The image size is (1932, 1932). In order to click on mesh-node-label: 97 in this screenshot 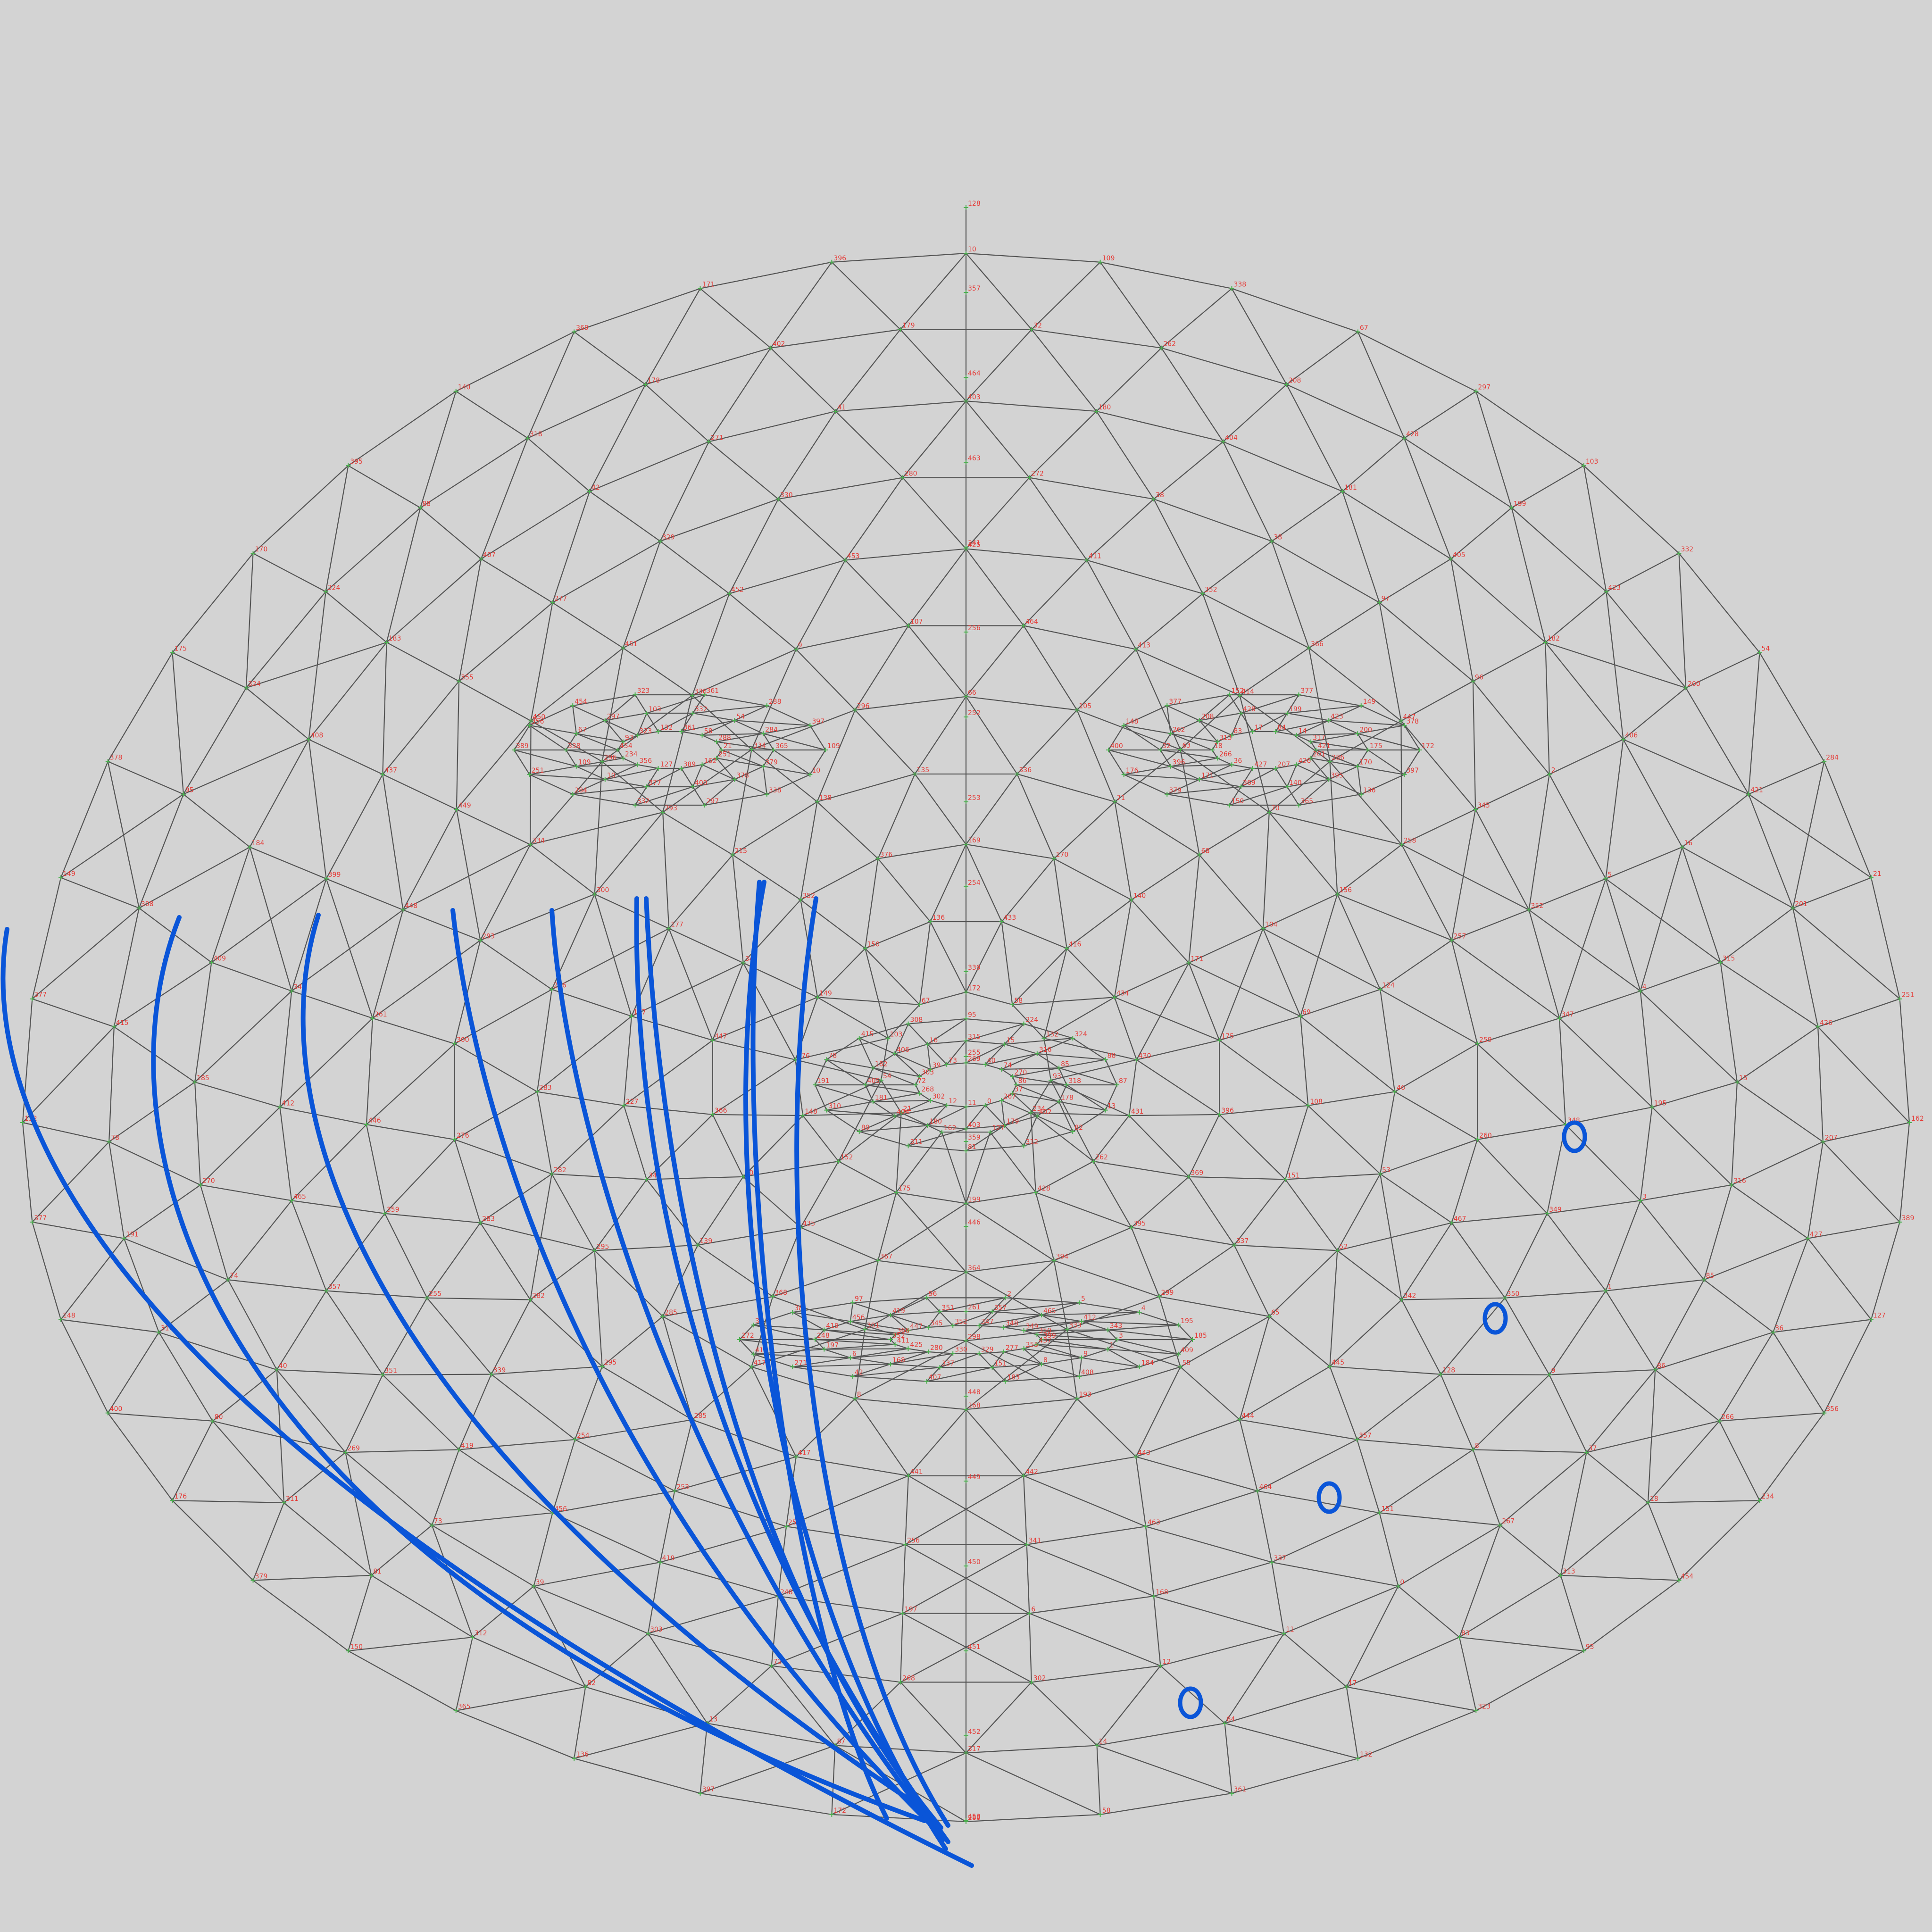, I will do `click(859, 1299)`.